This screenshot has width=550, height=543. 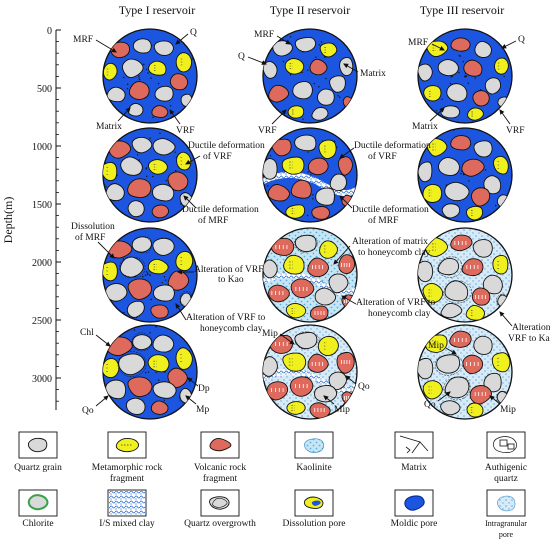 What do you see at coordinates (226, 317) in the screenshot?
I see `annotation-label: Alteration of VRF to` at bounding box center [226, 317].